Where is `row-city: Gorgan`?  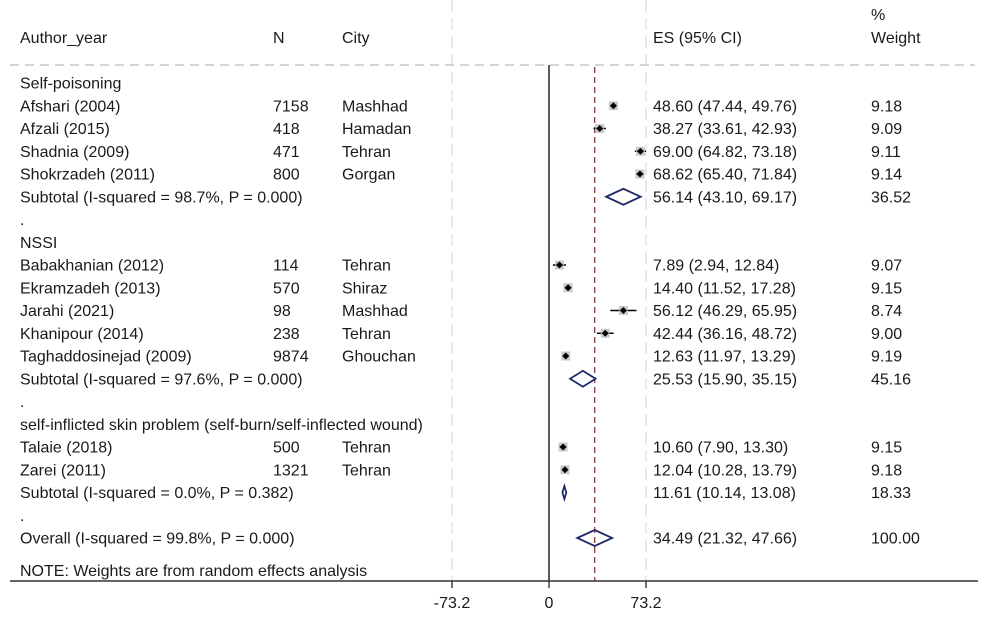 row-city: Gorgan is located at coordinates (368, 175).